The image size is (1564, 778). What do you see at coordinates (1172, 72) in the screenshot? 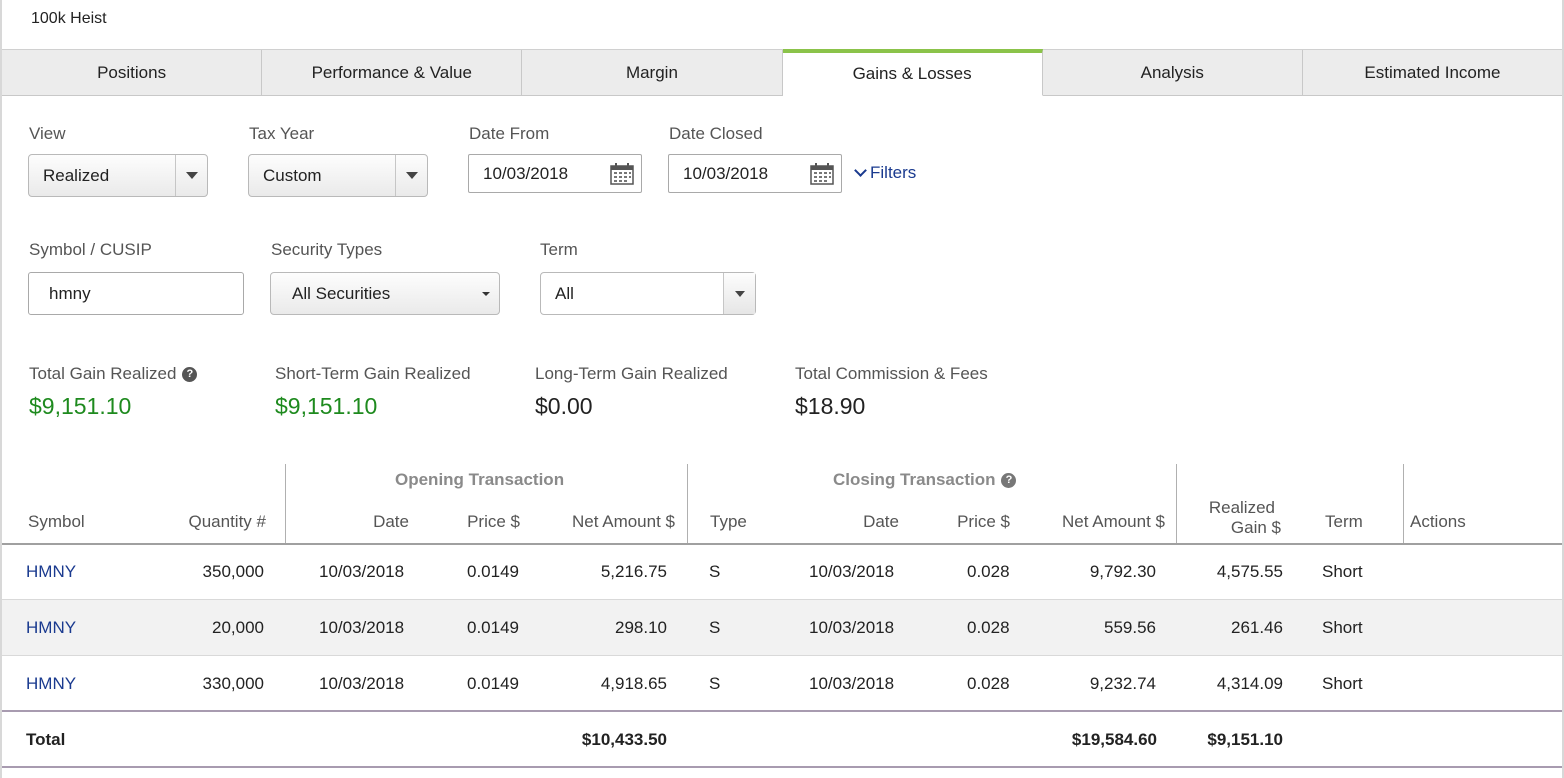
I see `tab-analysis: Analysis` at bounding box center [1172, 72].